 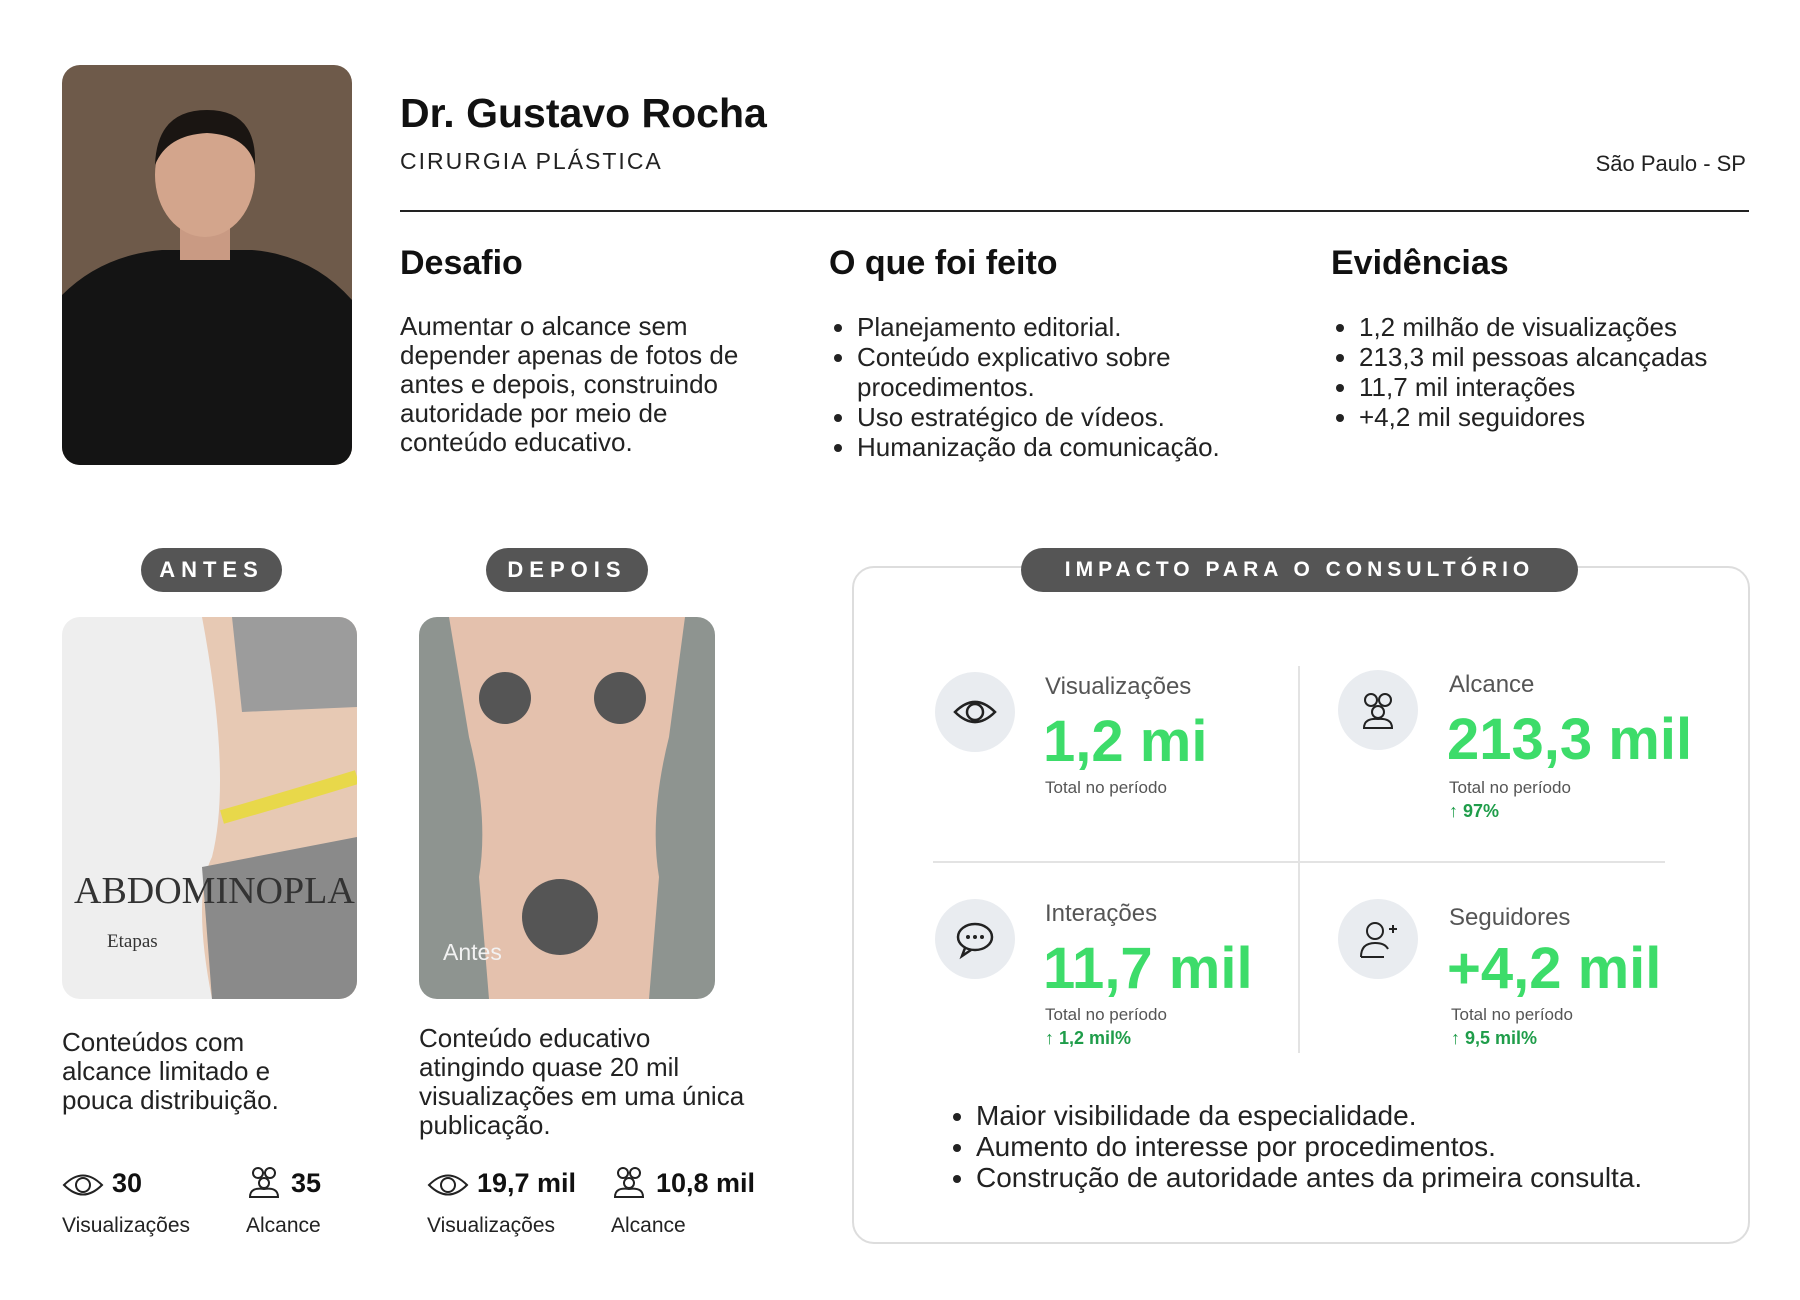 What do you see at coordinates (306, 1183) in the screenshot?
I see `stat-value: 35` at bounding box center [306, 1183].